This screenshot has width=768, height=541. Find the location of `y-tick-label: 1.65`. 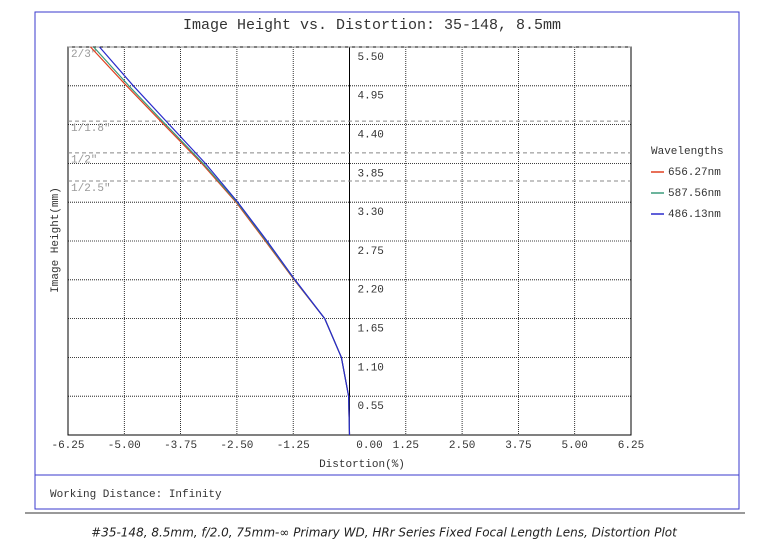

y-tick-label: 1.65 is located at coordinates (371, 330).